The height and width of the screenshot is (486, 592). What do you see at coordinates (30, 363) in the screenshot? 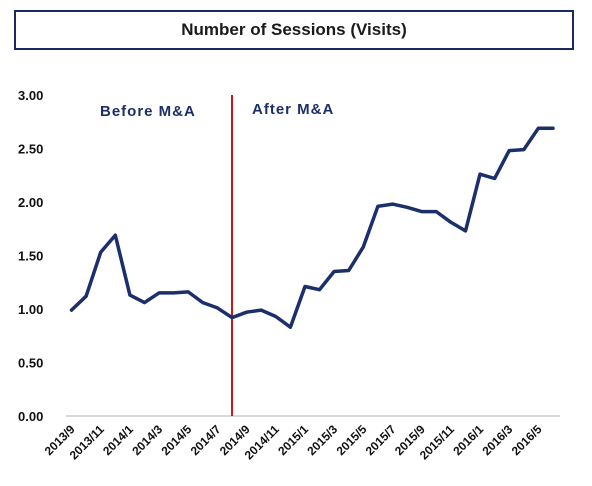
I see `y-tick-label: 0.50` at bounding box center [30, 363].